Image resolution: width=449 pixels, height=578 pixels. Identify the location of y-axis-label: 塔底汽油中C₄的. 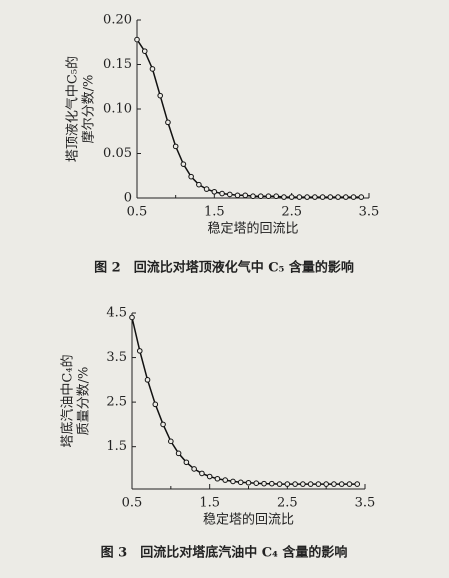
(68, 400).